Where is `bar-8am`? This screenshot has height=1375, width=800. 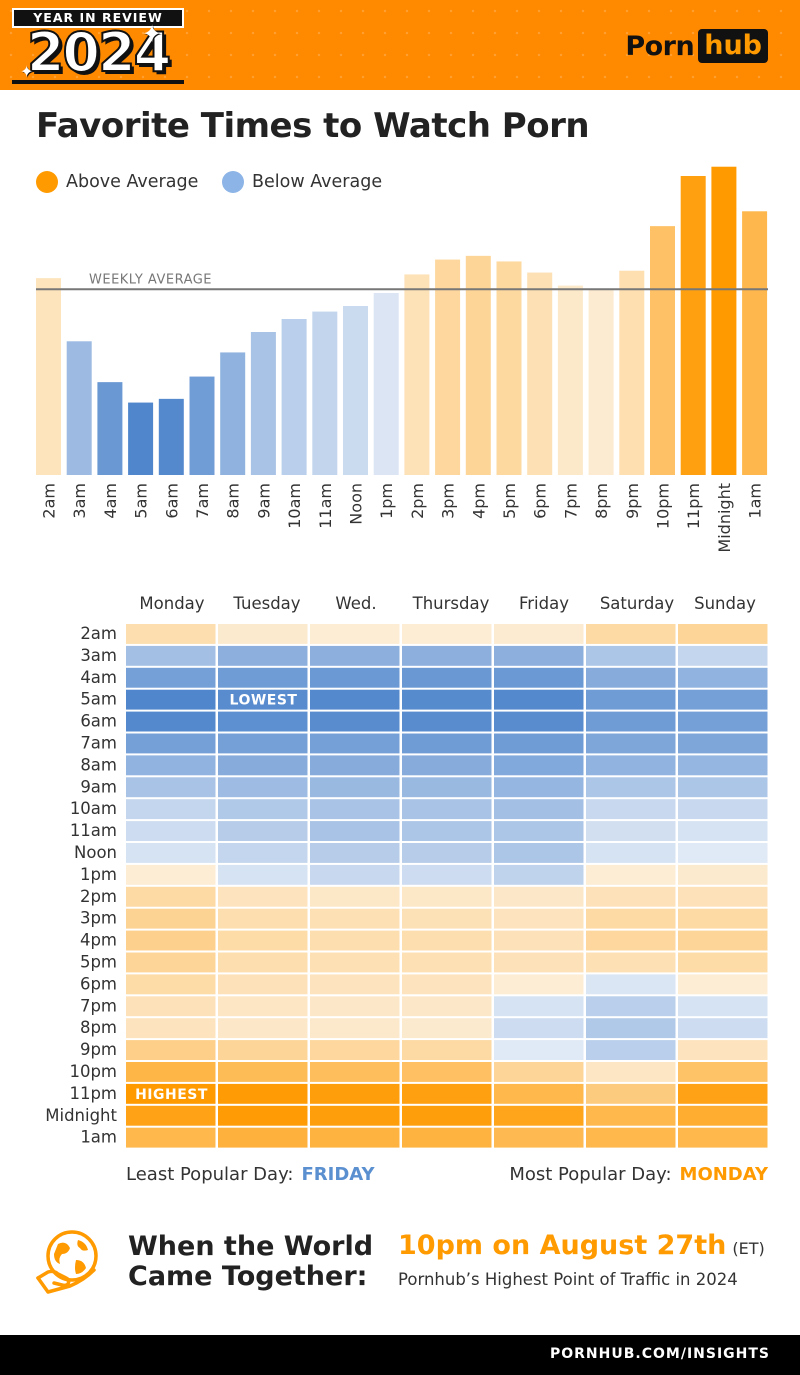
bar-8am is located at coordinates (233, 413).